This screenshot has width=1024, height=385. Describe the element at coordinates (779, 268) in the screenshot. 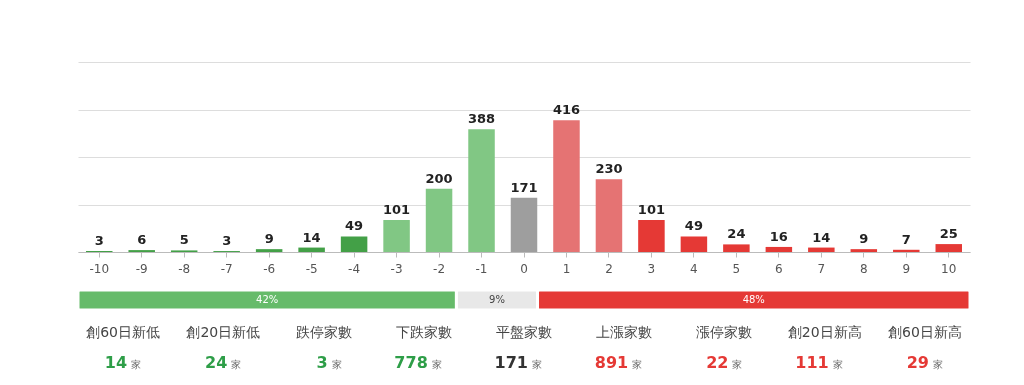

I see `x-tick-label: 6` at that location.